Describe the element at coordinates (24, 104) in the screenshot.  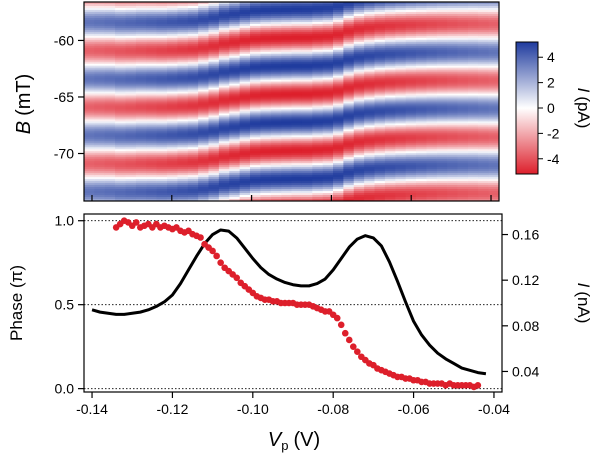
I see `heatmap-y-axis-title: B(mT)` at that location.